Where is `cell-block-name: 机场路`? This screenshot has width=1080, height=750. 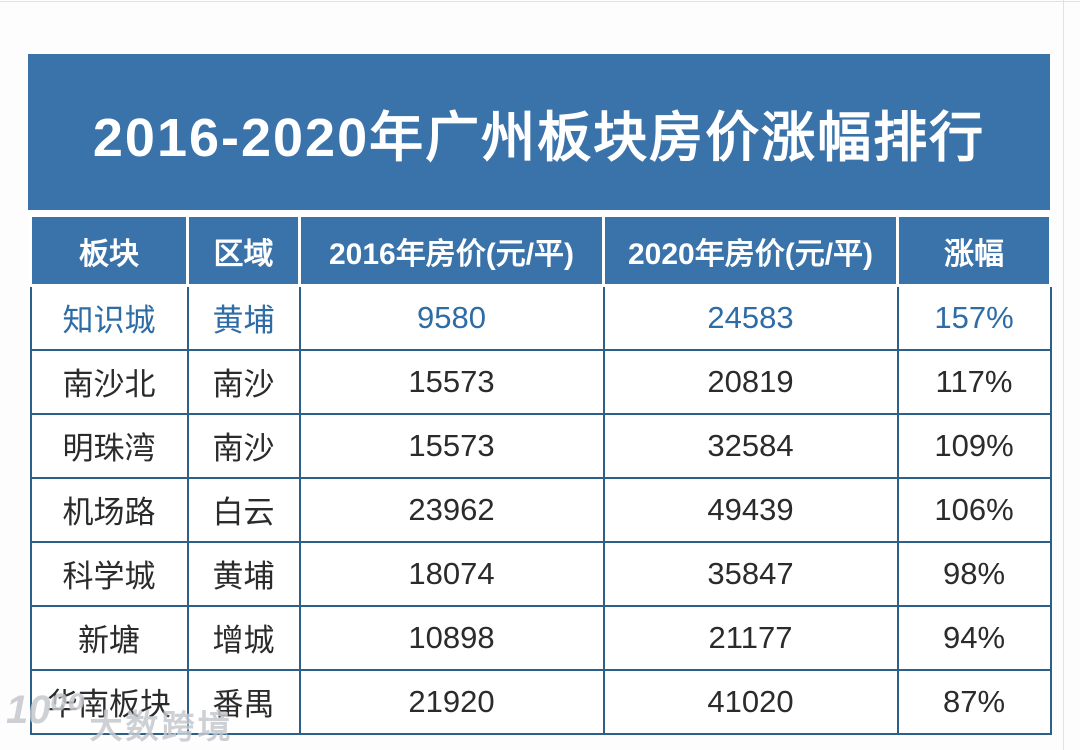
cell-block-name: 机场路 is located at coordinates (109, 509).